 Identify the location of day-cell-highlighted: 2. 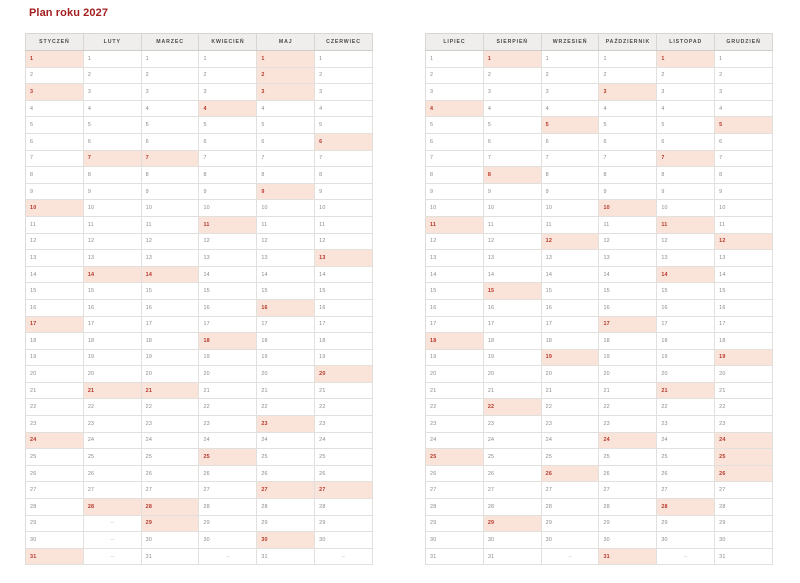
(286, 75).